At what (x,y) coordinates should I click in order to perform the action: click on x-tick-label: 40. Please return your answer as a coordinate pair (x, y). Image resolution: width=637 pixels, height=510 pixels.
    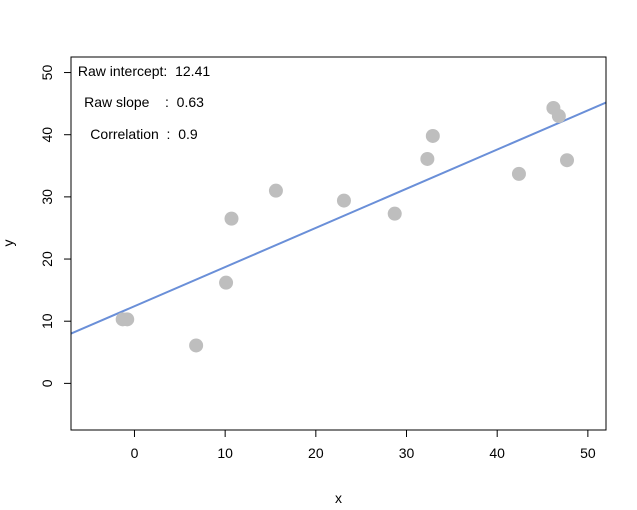
    Looking at the image, I should click on (497, 453).